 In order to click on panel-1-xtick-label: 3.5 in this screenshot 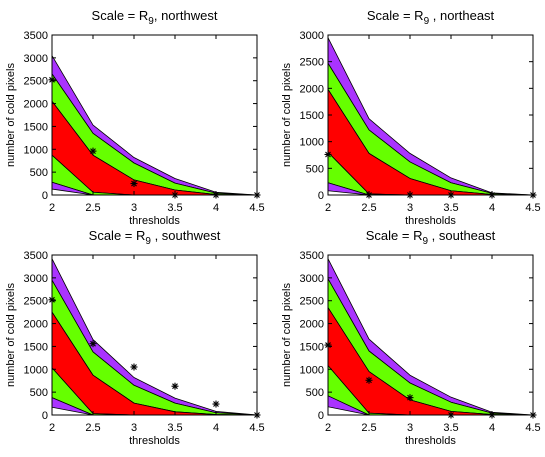, I will do `click(174, 208)`.